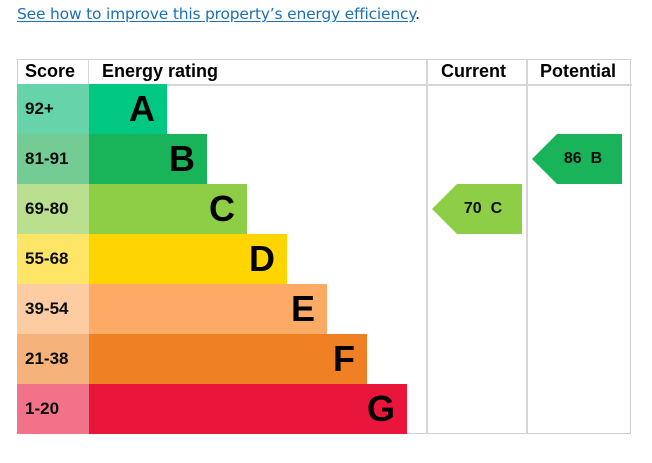 The image size is (652, 463). What do you see at coordinates (53, 259) in the screenshot?
I see `band-score: 55-68` at bounding box center [53, 259].